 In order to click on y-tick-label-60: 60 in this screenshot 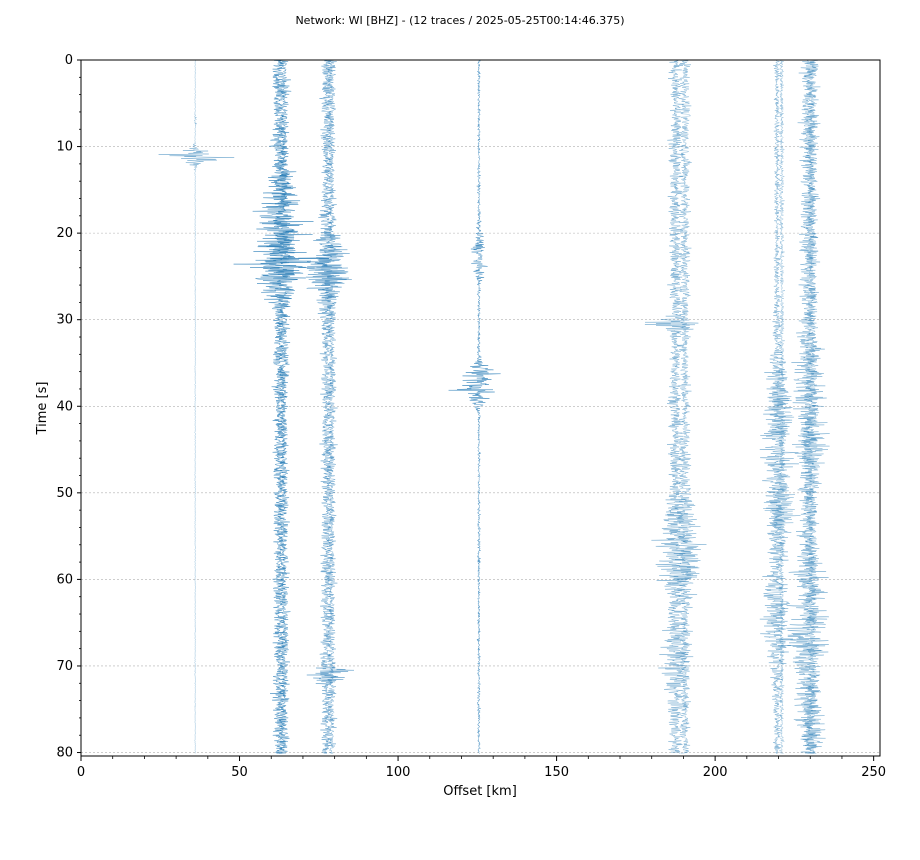, I will do `click(64, 579)`.